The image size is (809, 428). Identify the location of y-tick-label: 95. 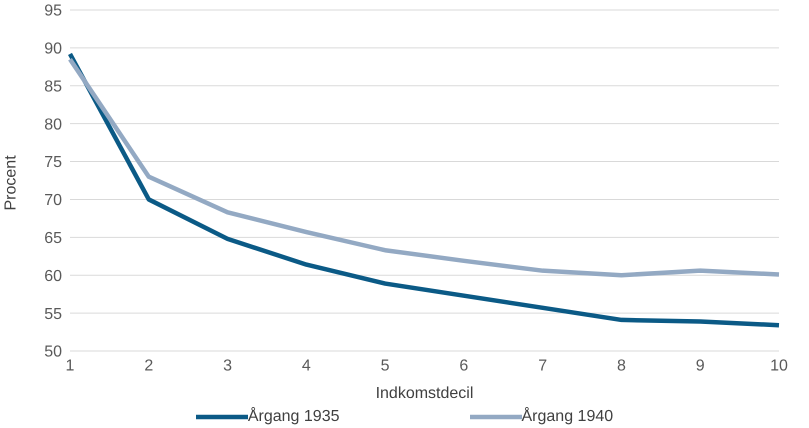
(53, 11).